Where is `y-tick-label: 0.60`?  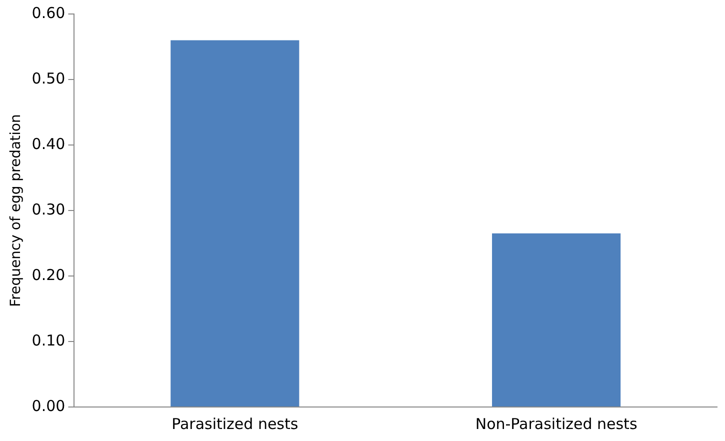 y-tick-label: 0.60 is located at coordinates (49, 13).